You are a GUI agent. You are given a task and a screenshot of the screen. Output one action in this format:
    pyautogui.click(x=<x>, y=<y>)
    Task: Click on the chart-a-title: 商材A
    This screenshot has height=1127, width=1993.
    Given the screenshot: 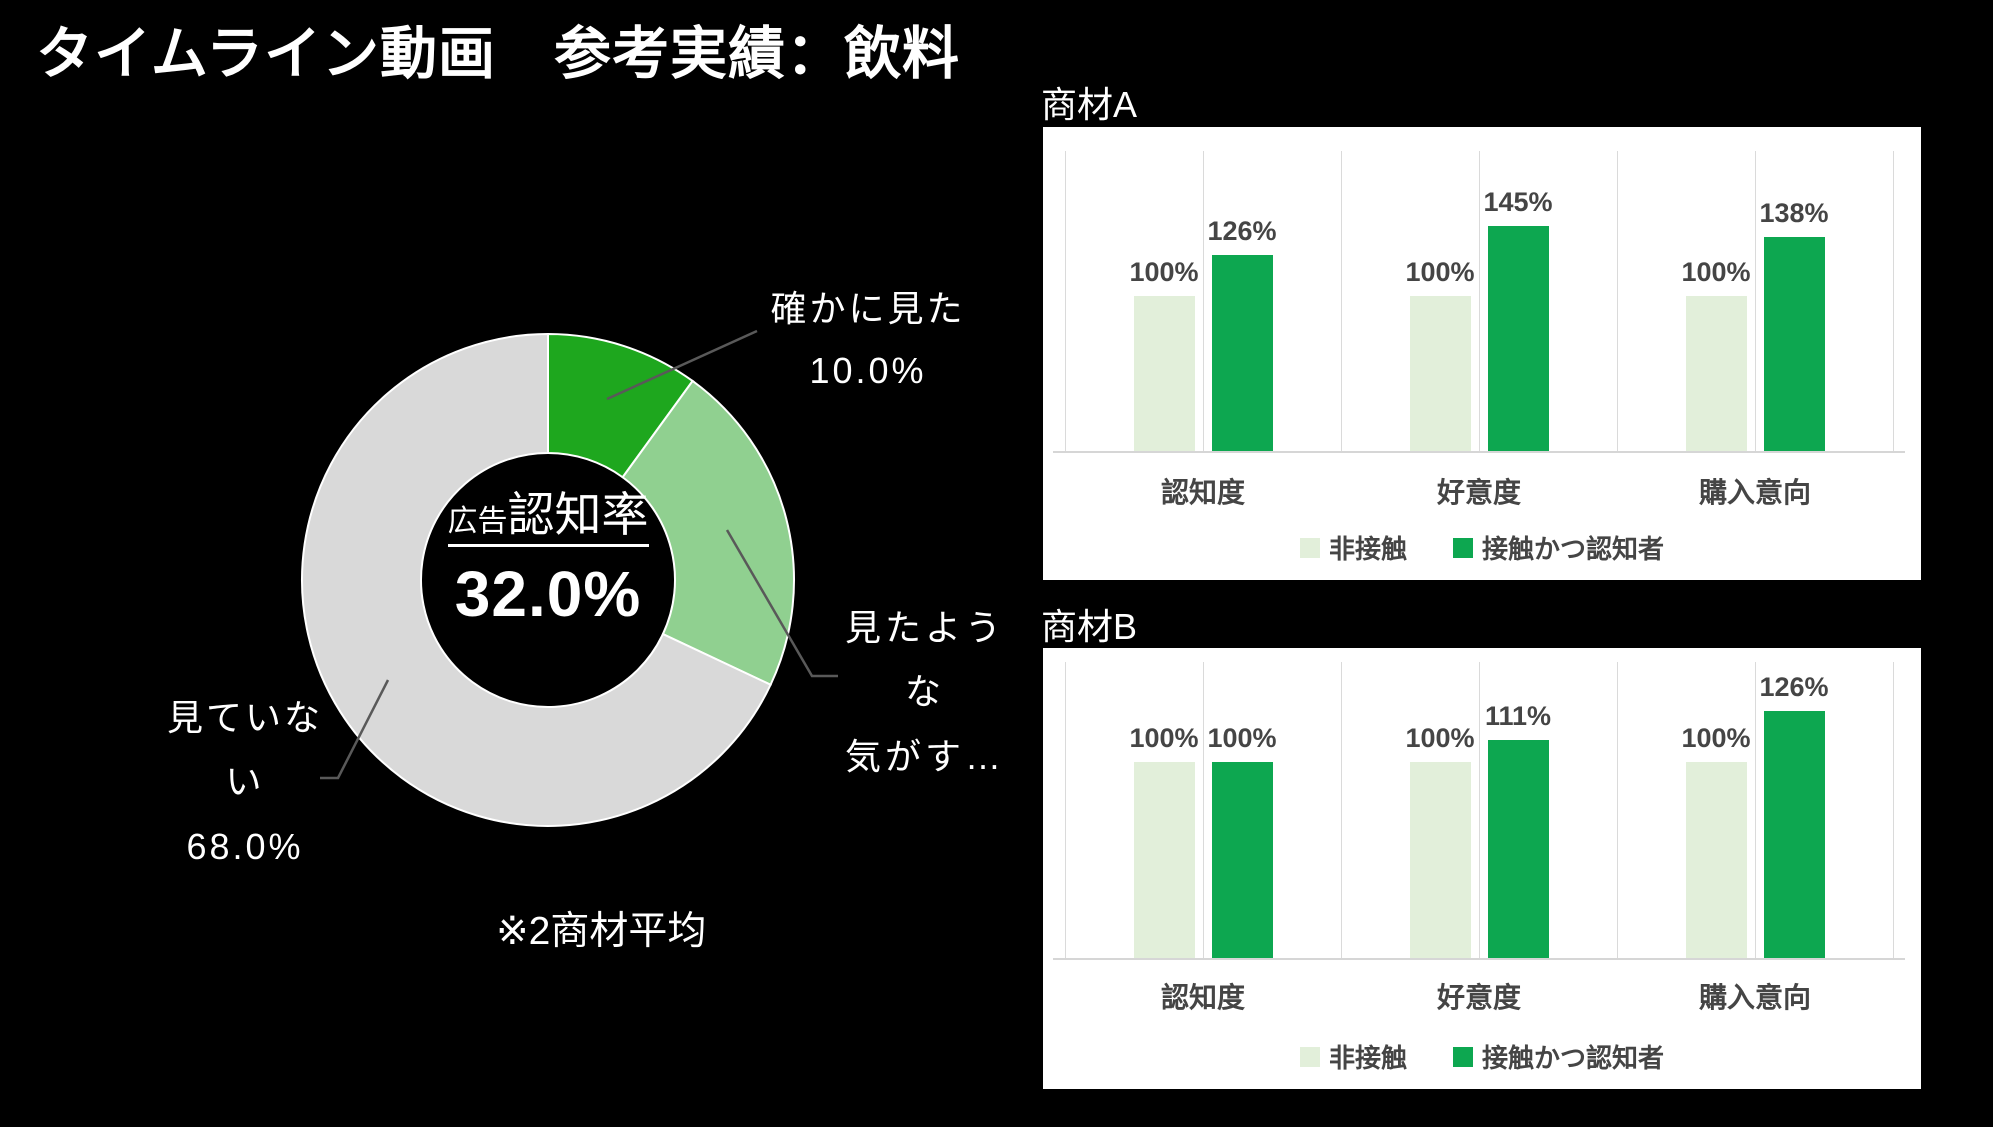 What is the action you would take?
    pyautogui.click(x=1089, y=104)
    